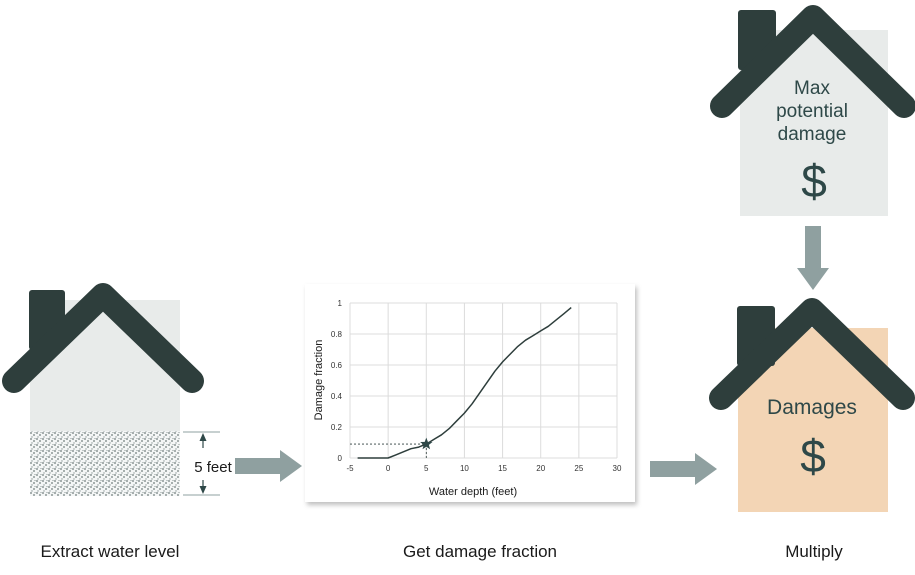  I want to click on damage-curve-line, so click(464, 383).